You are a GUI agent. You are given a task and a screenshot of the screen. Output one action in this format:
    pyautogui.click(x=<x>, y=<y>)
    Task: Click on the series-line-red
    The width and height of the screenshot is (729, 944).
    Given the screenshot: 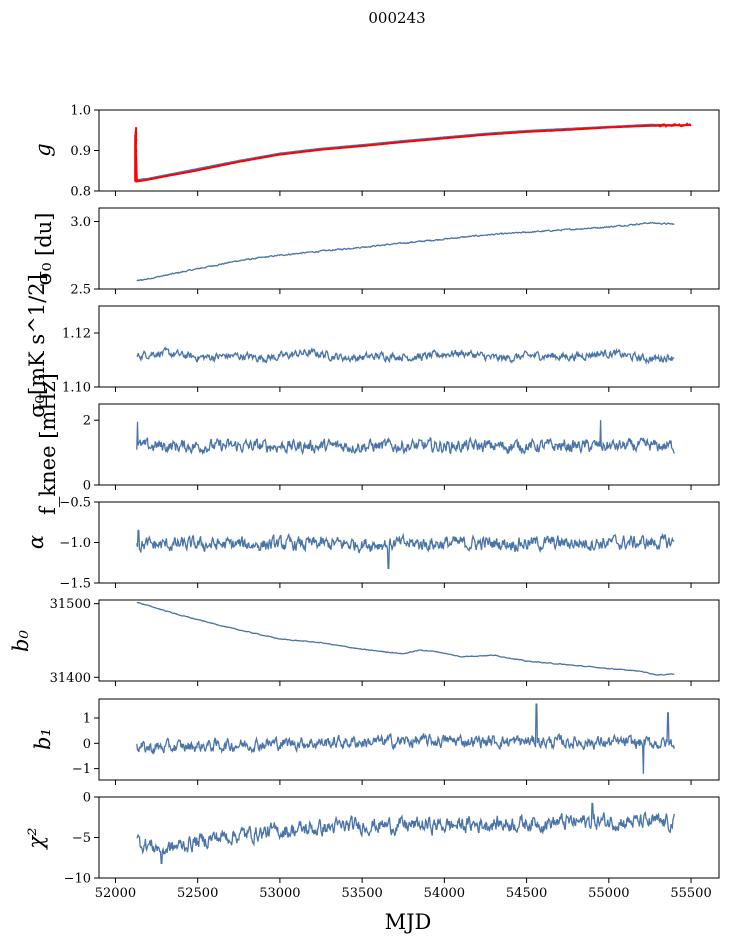 What is the action you would take?
    pyautogui.click(x=413, y=153)
    